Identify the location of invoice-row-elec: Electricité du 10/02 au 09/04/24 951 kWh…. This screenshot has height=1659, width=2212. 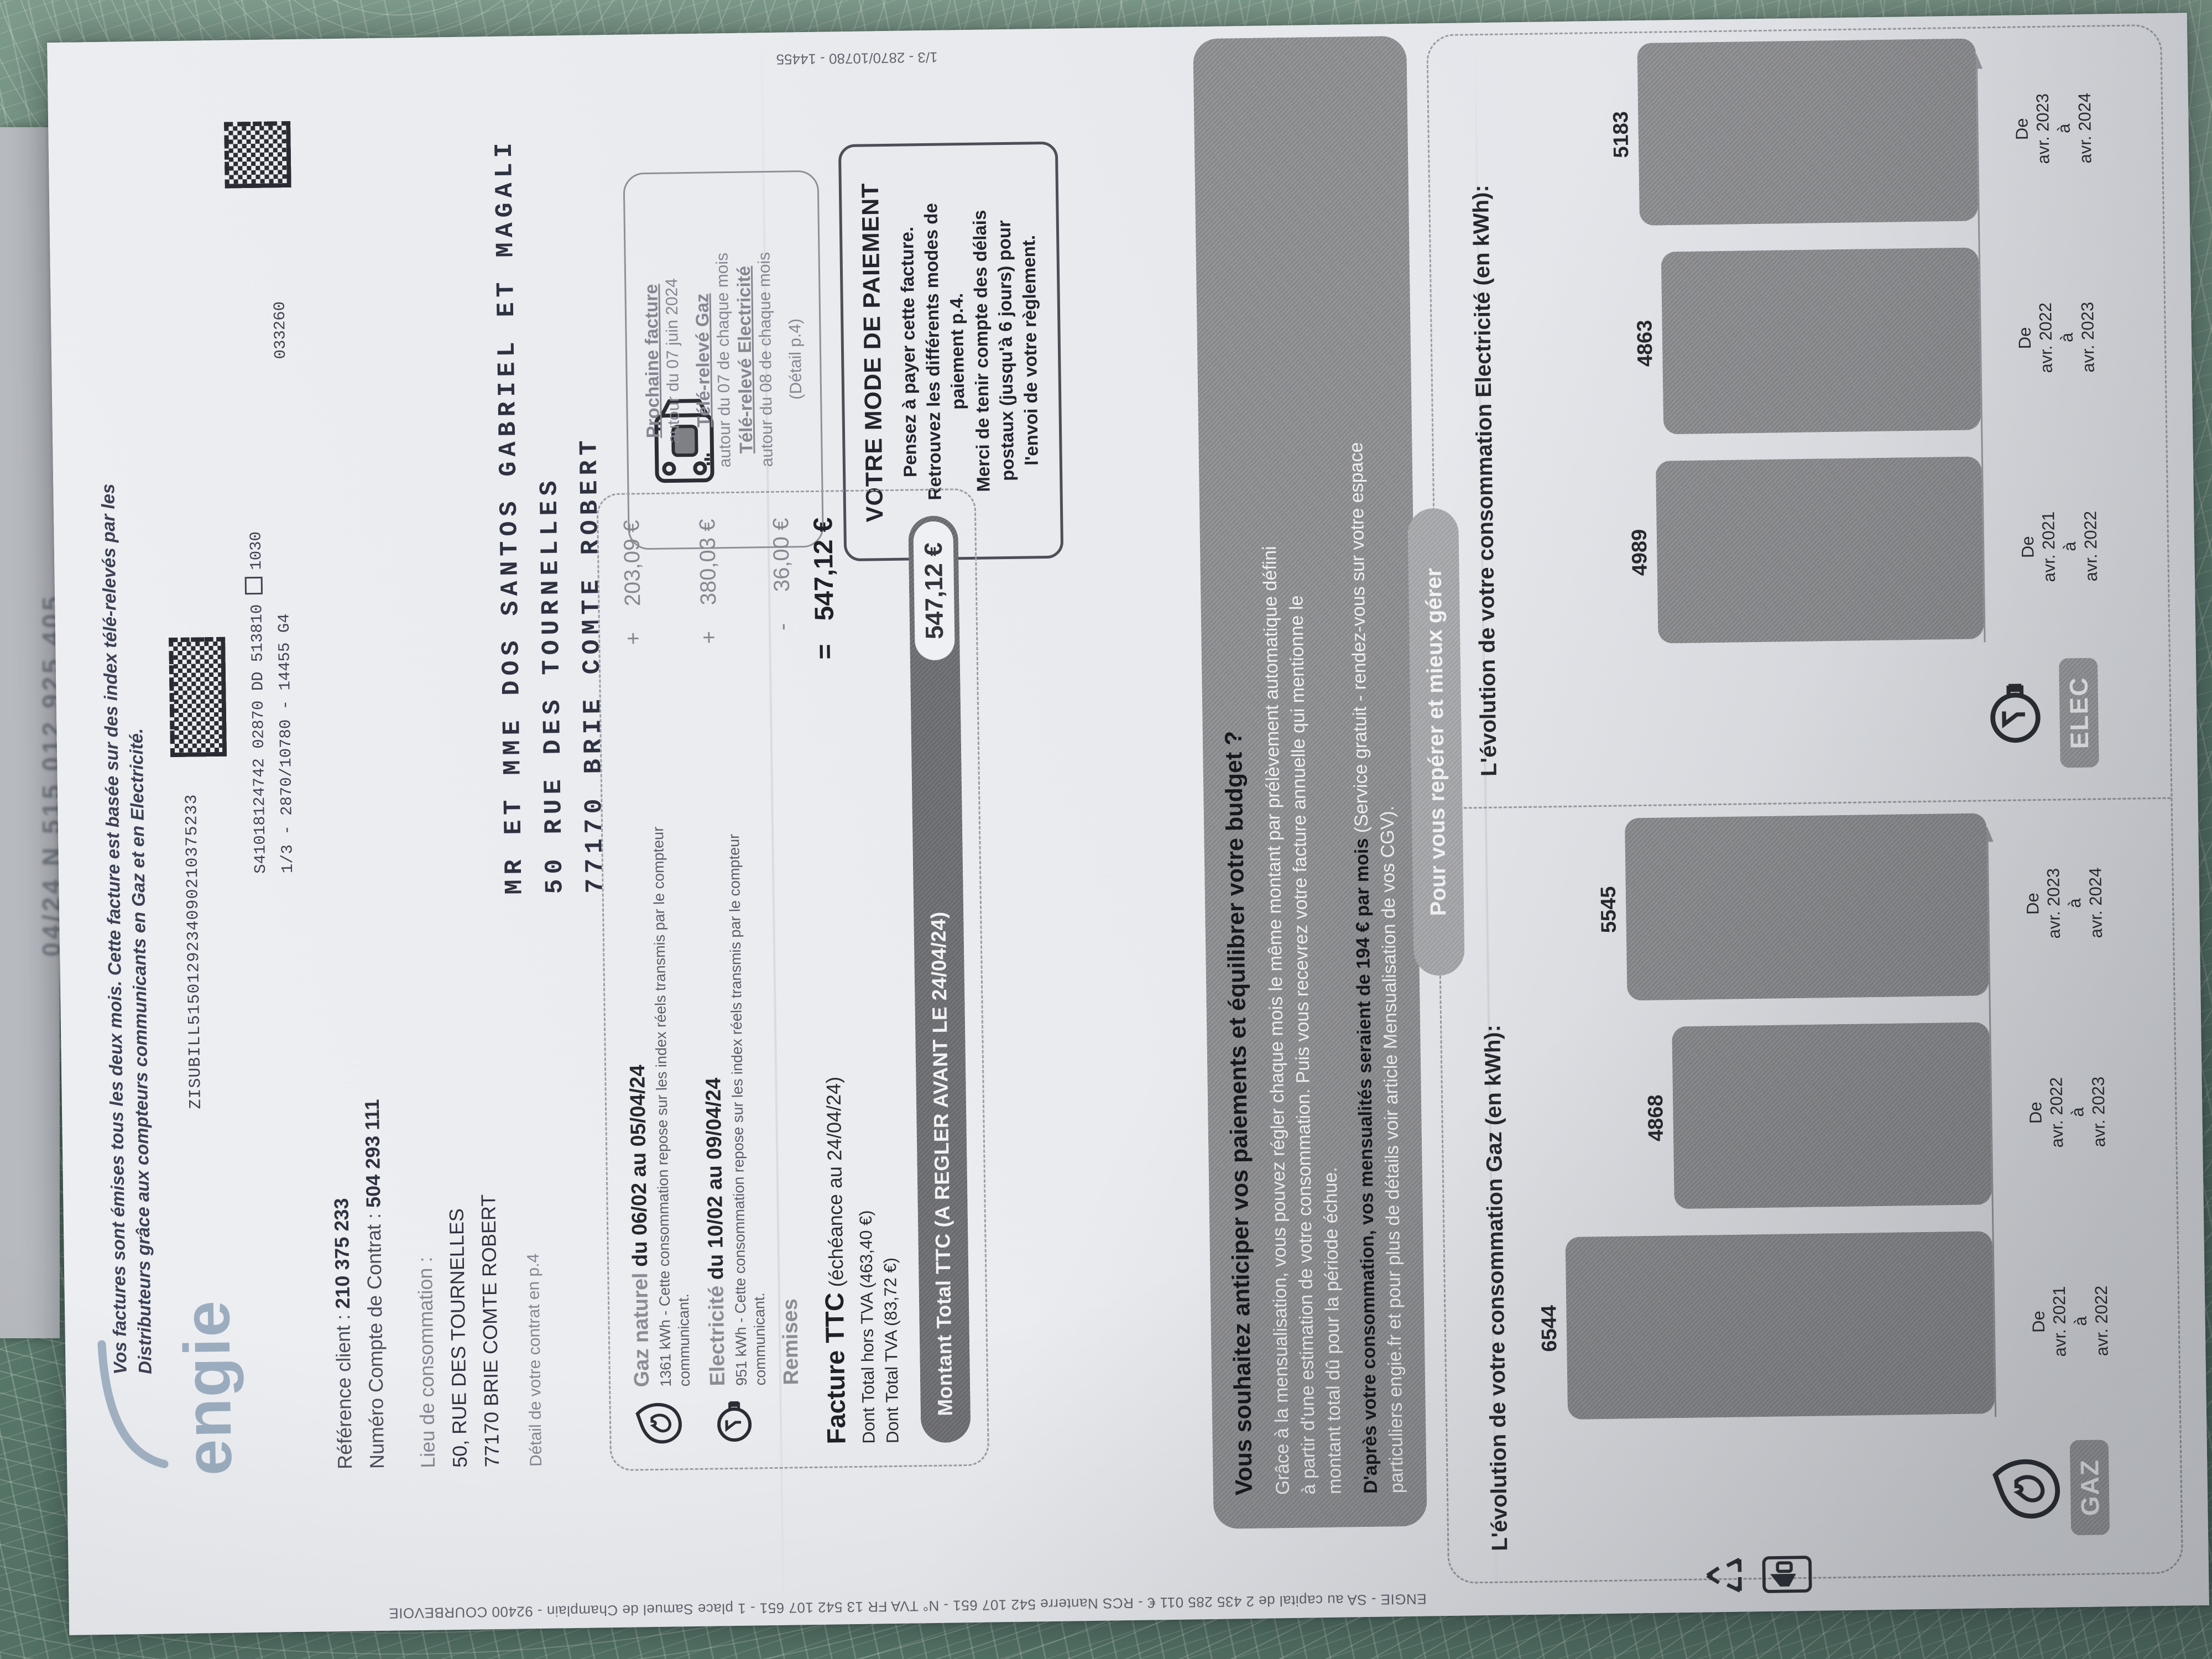
(732, 982).